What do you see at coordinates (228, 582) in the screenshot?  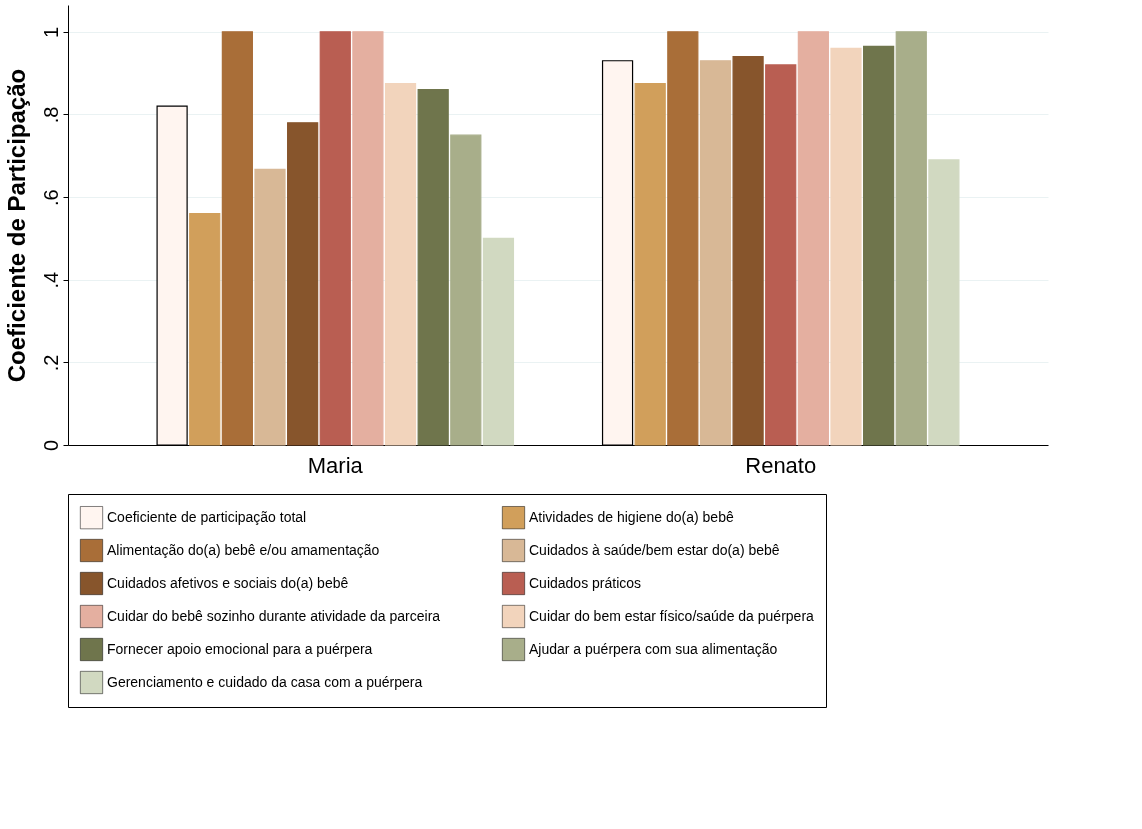 I see `legend-label: Cuidados afetivos e sociais do(a) bebê` at bounding box center [228, 582].